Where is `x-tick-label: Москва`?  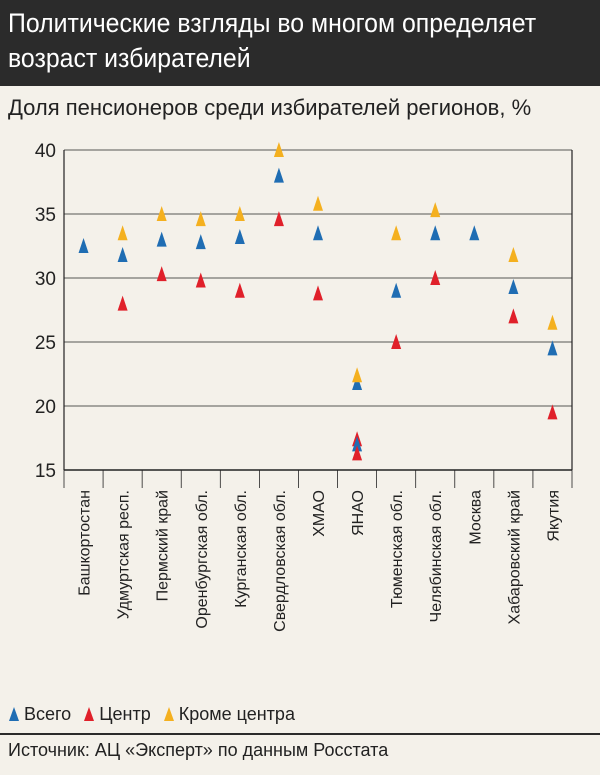 x-tick-label: Москва is located at coordinates (475, 517).